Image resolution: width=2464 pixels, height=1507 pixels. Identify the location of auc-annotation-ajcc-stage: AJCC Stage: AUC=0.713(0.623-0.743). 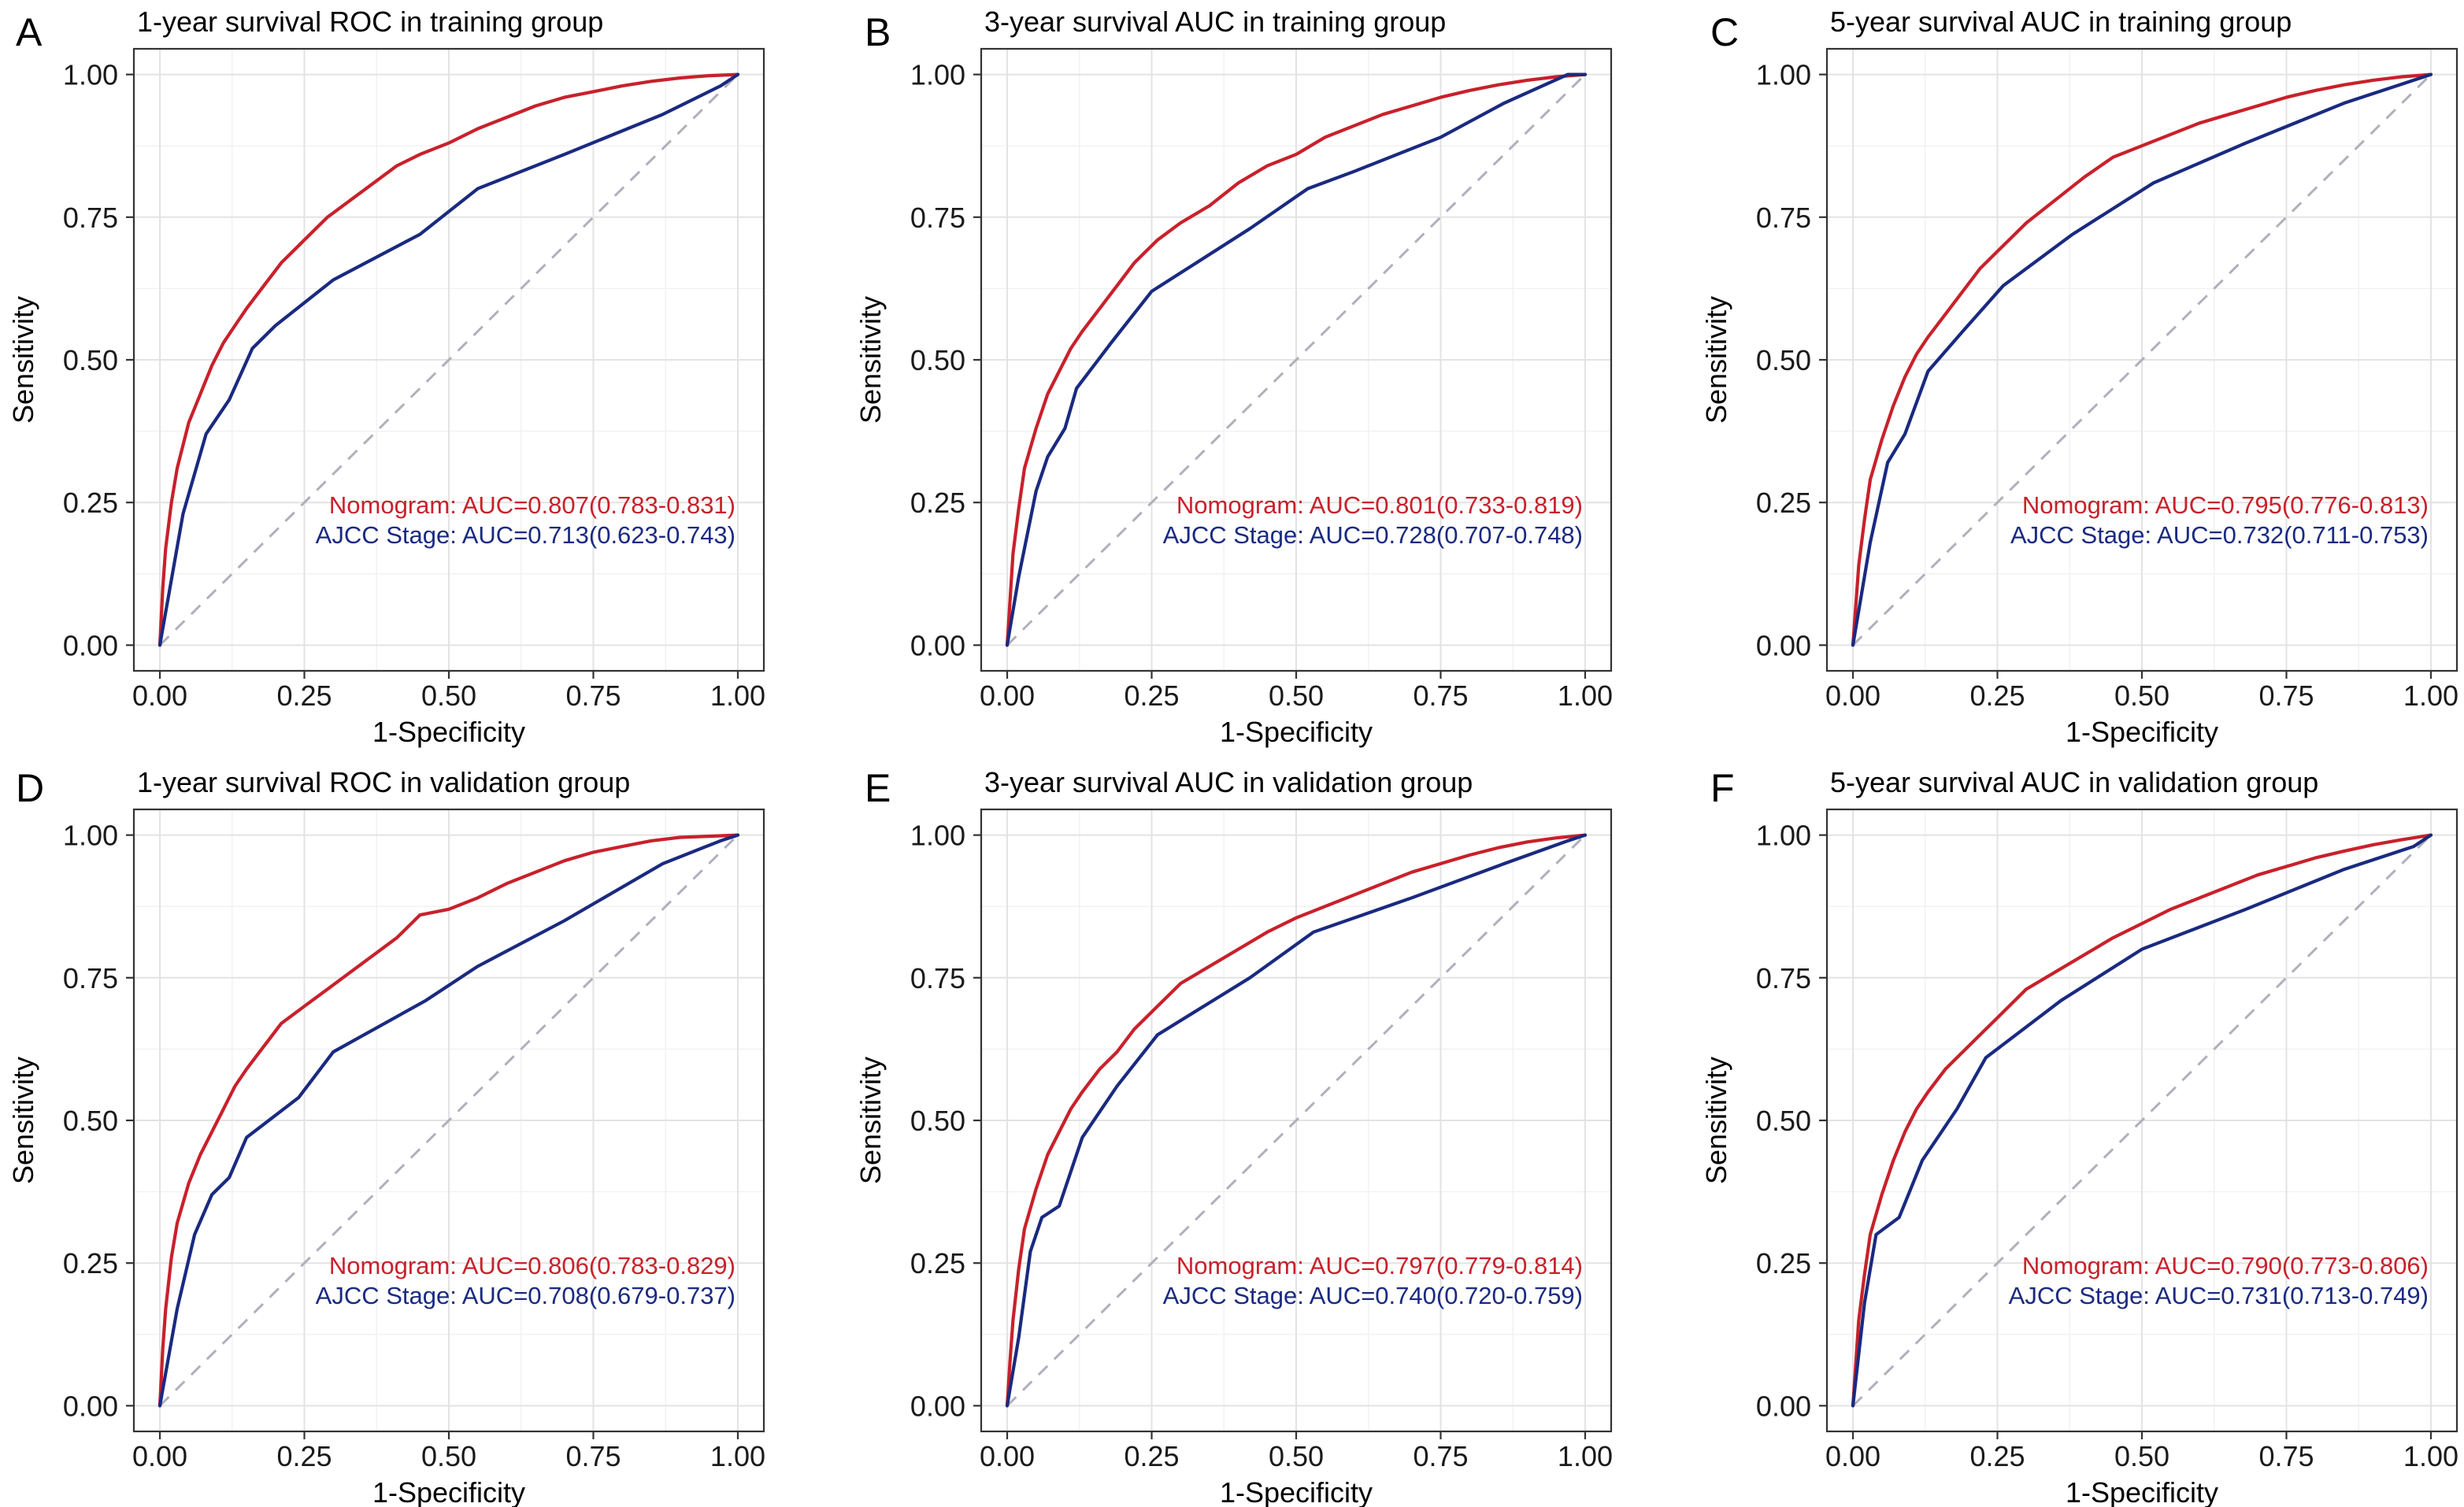
(525, 535).